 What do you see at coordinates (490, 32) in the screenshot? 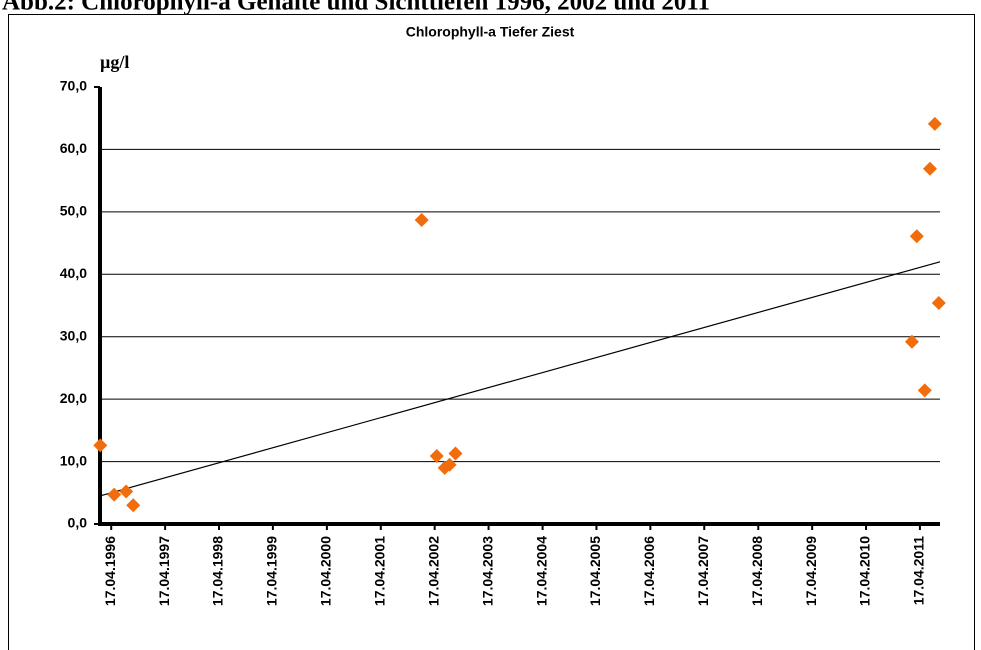
I see `chart-title: Chlorophyll-a Tiefer Ziest` at bounding box center [490, 32].